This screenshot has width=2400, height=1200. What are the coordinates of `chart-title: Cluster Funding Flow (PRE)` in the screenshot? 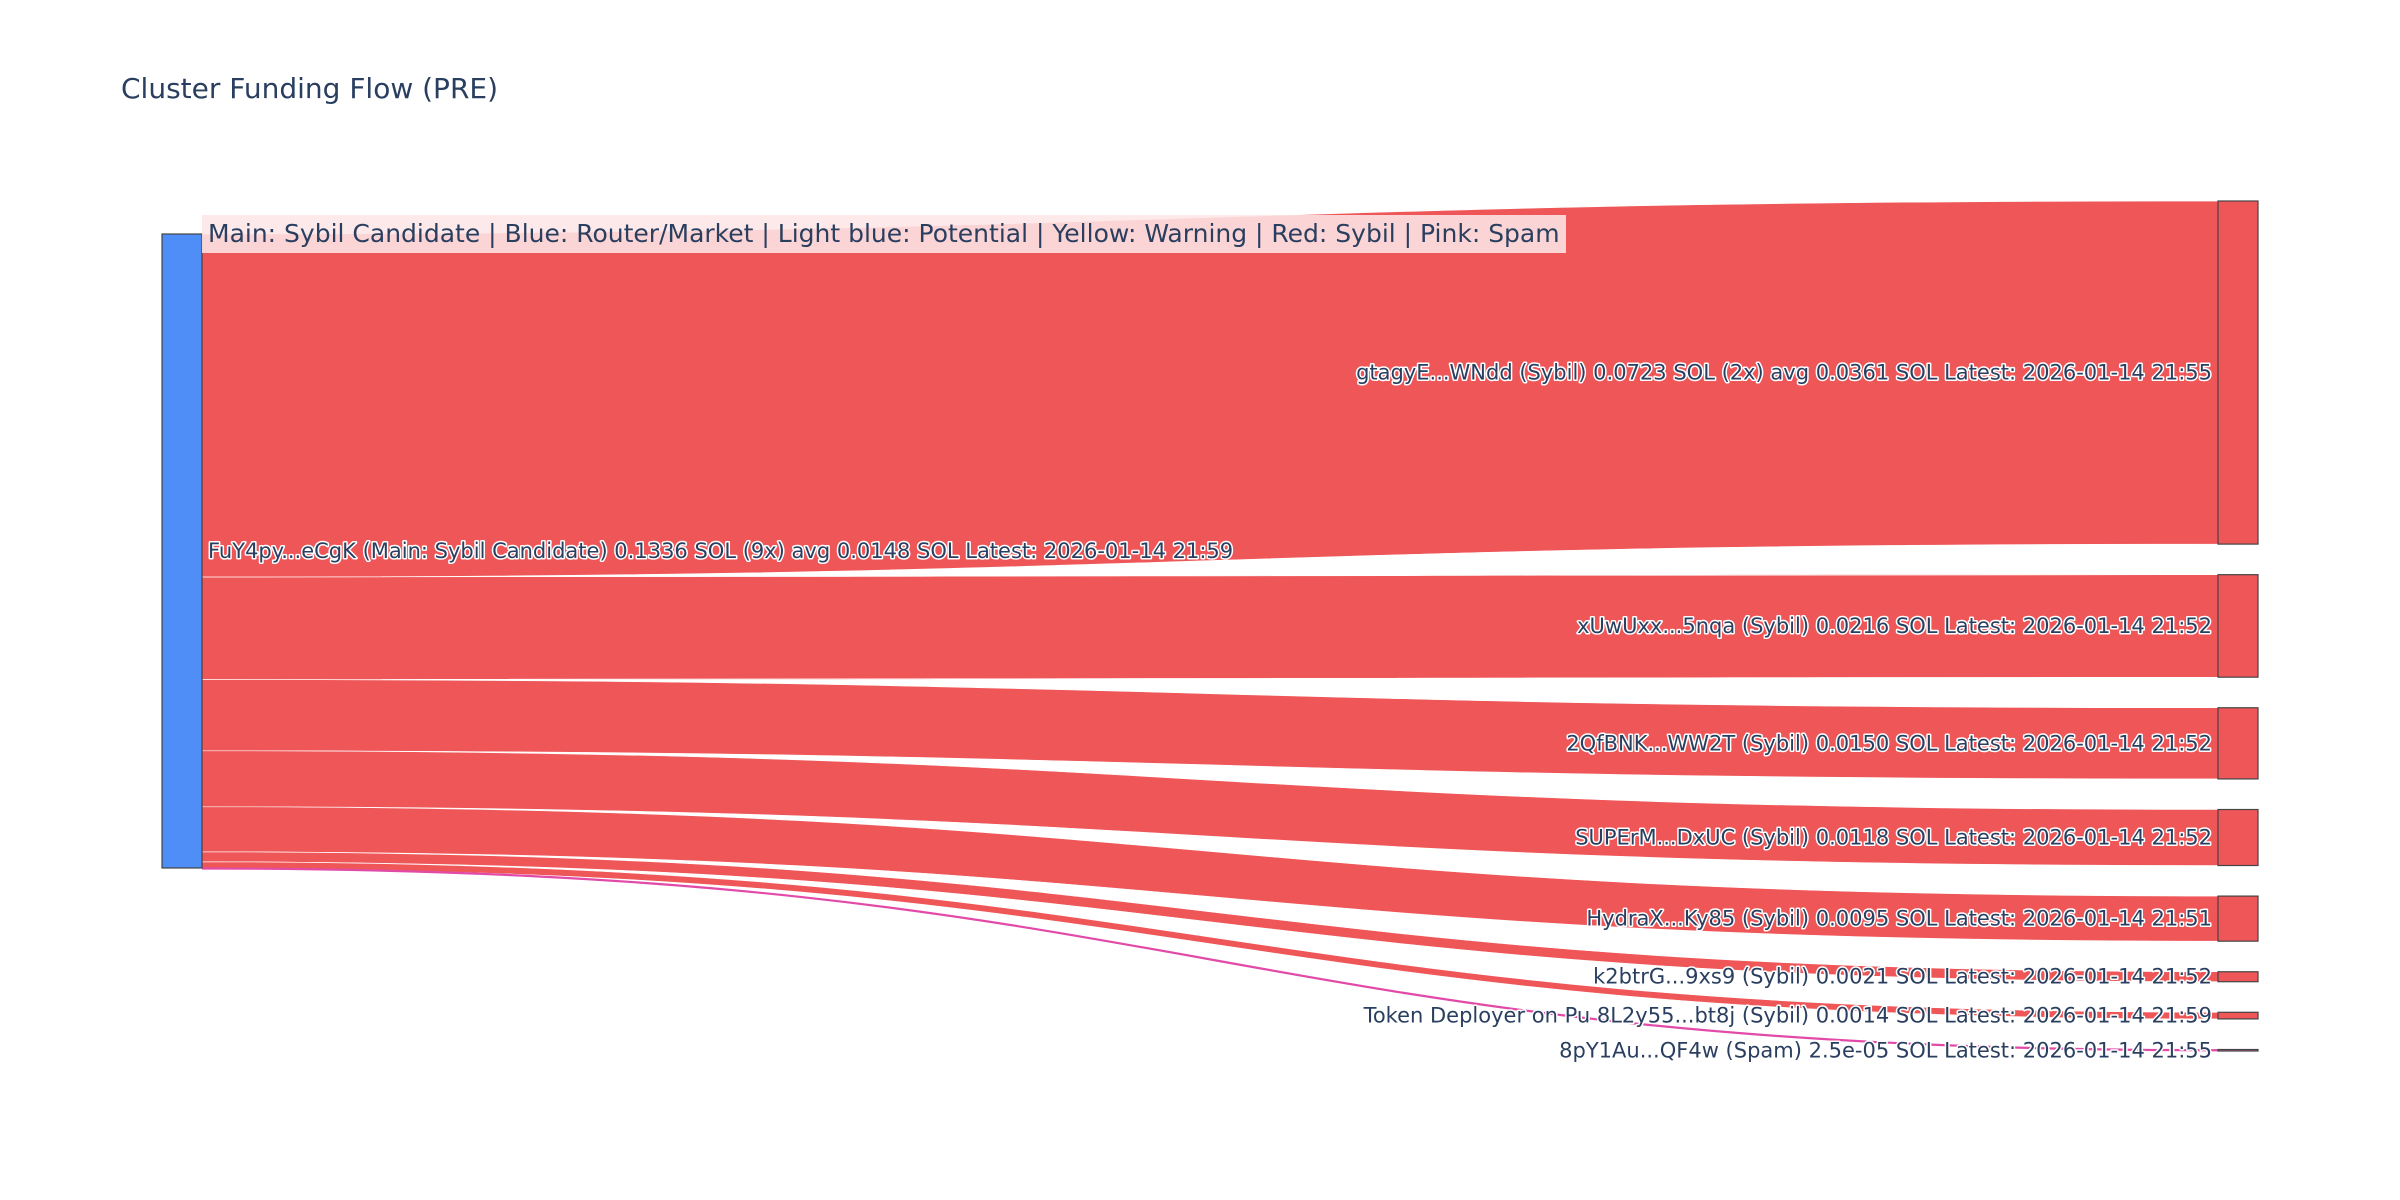 It's located at (310, 88).